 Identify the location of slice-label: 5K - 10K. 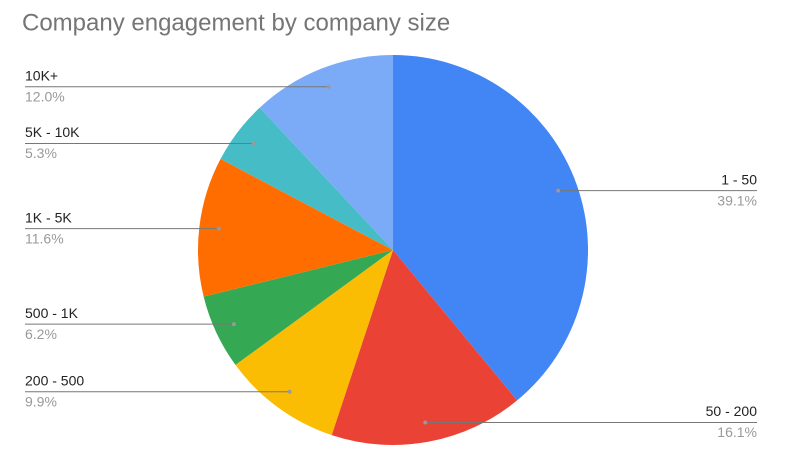
(52, 132).